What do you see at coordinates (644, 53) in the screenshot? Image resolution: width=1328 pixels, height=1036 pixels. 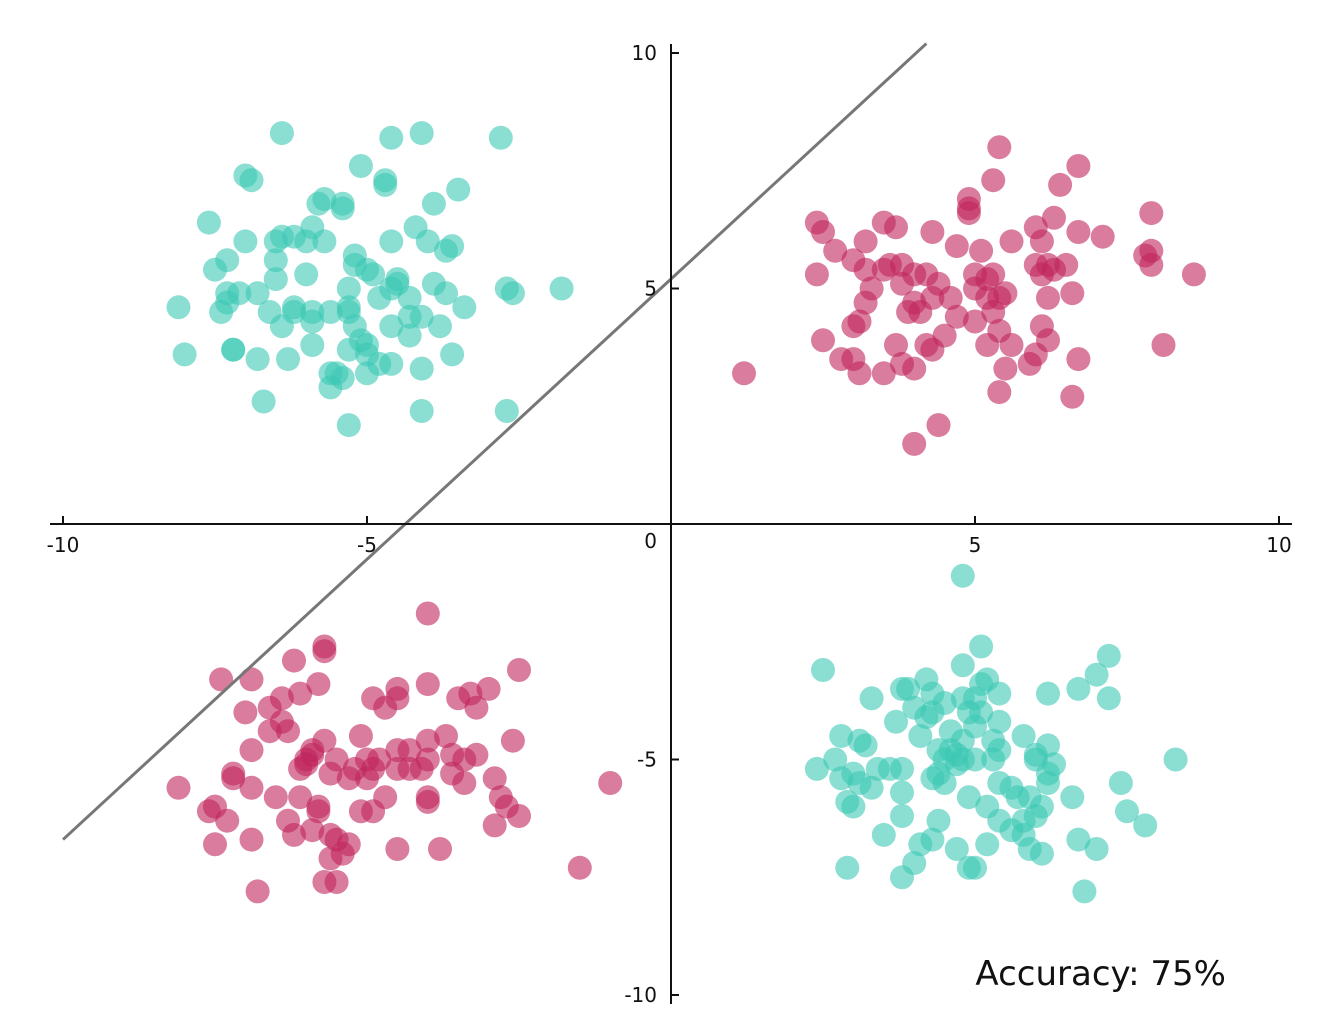 I see `y-tick-label: 10` at bounding box center [644, 53].